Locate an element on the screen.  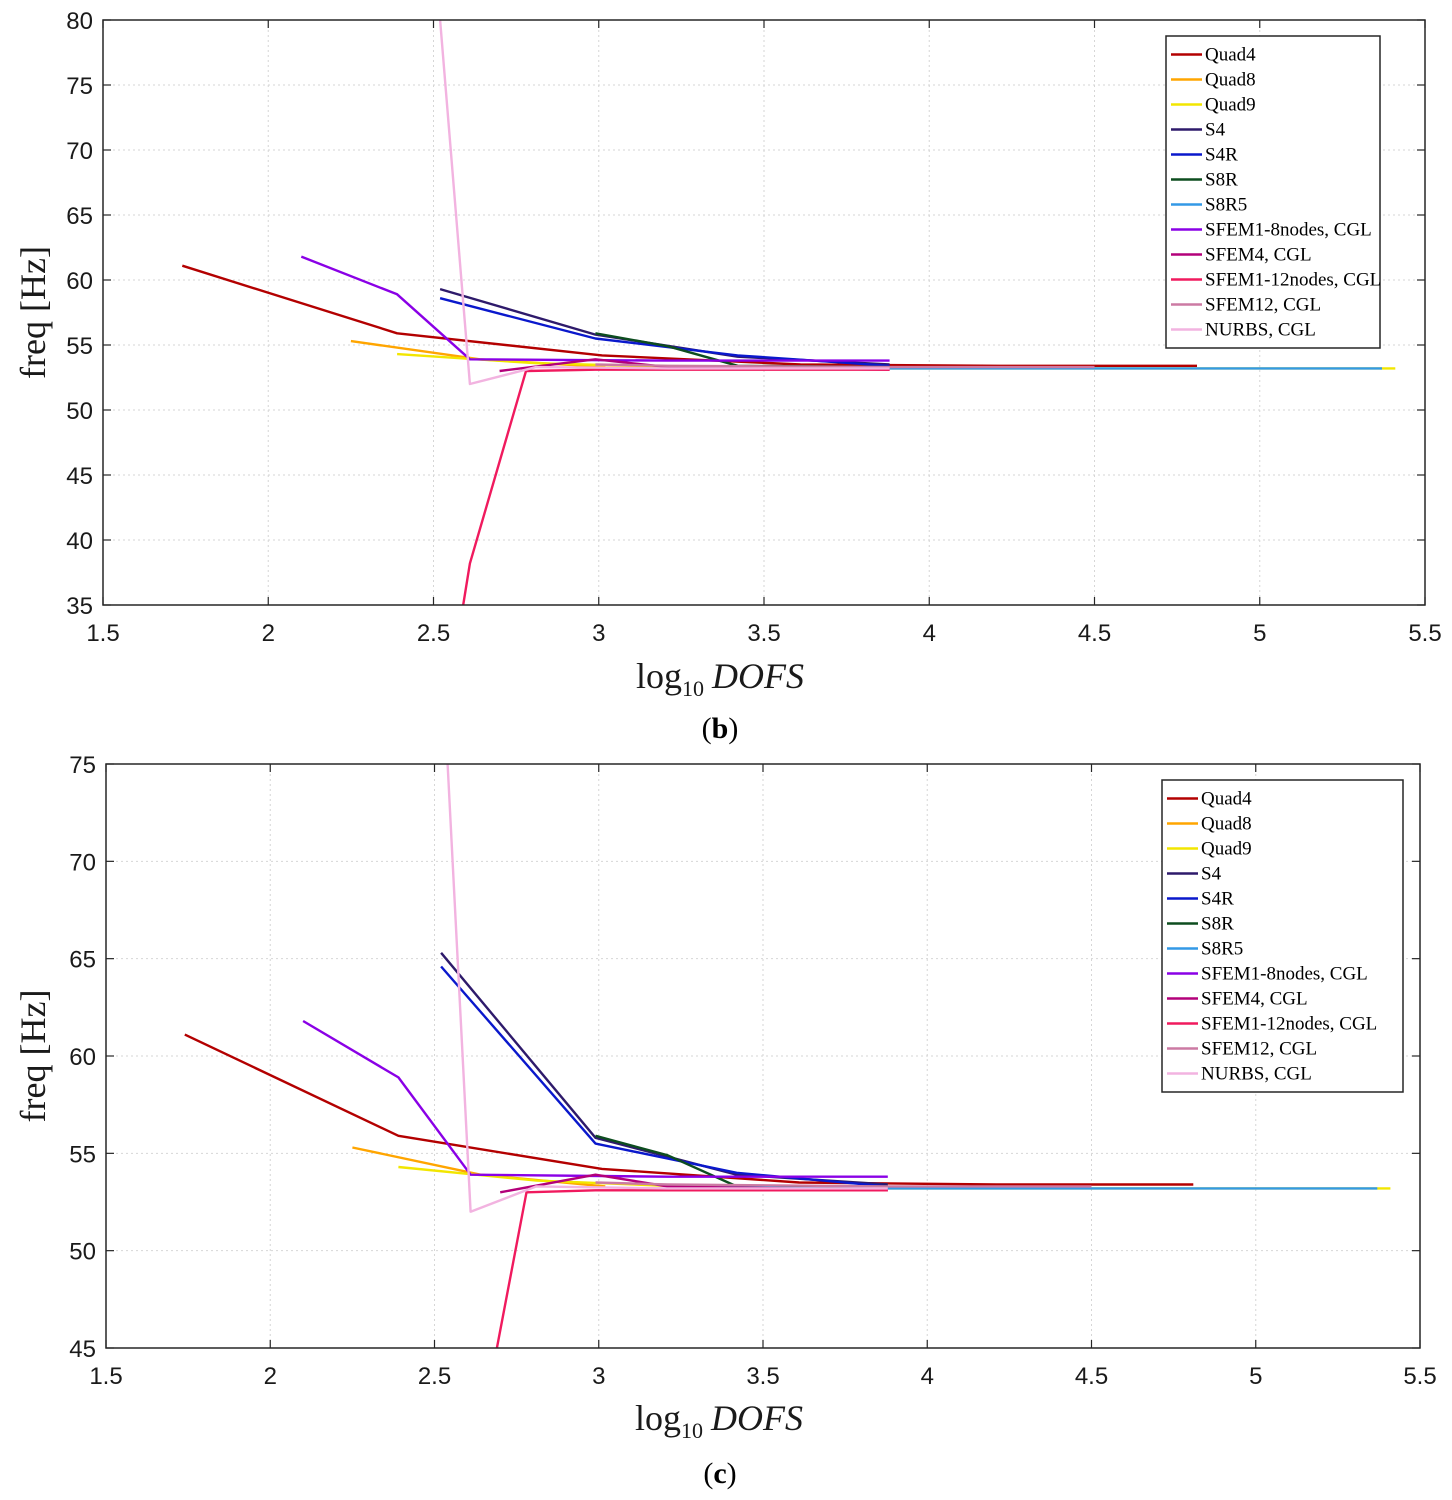
panel-label-letter: c is located at coordinates (719, 1473).